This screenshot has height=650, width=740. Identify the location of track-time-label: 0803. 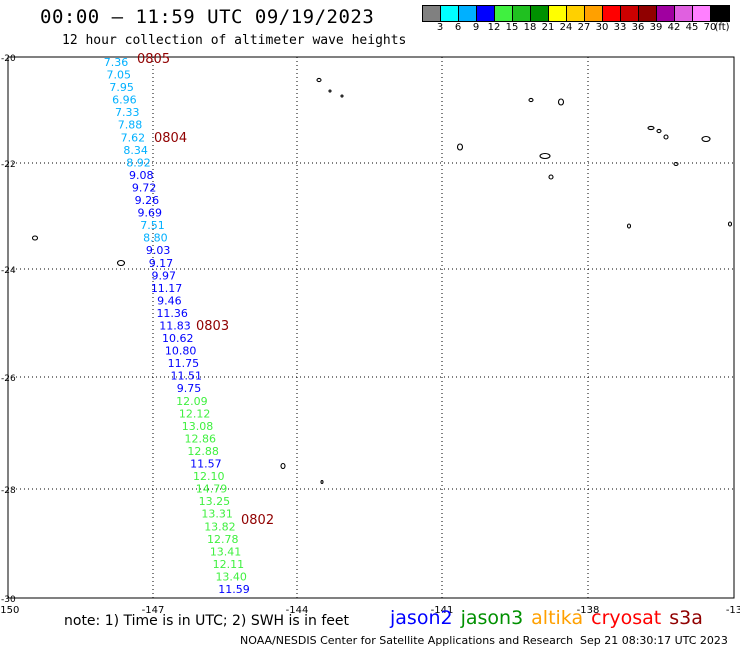
(212, 326).